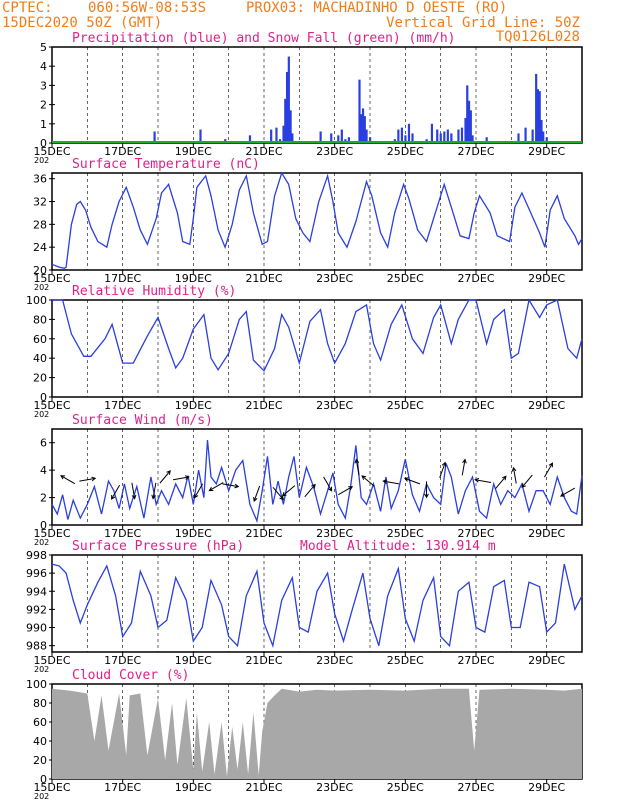 This screenshot has width=618, height=800. What do you see at coordinates (40, 247) in the screenshot?
I see `y-tick-label: 24` at bounding box center [40, 247].